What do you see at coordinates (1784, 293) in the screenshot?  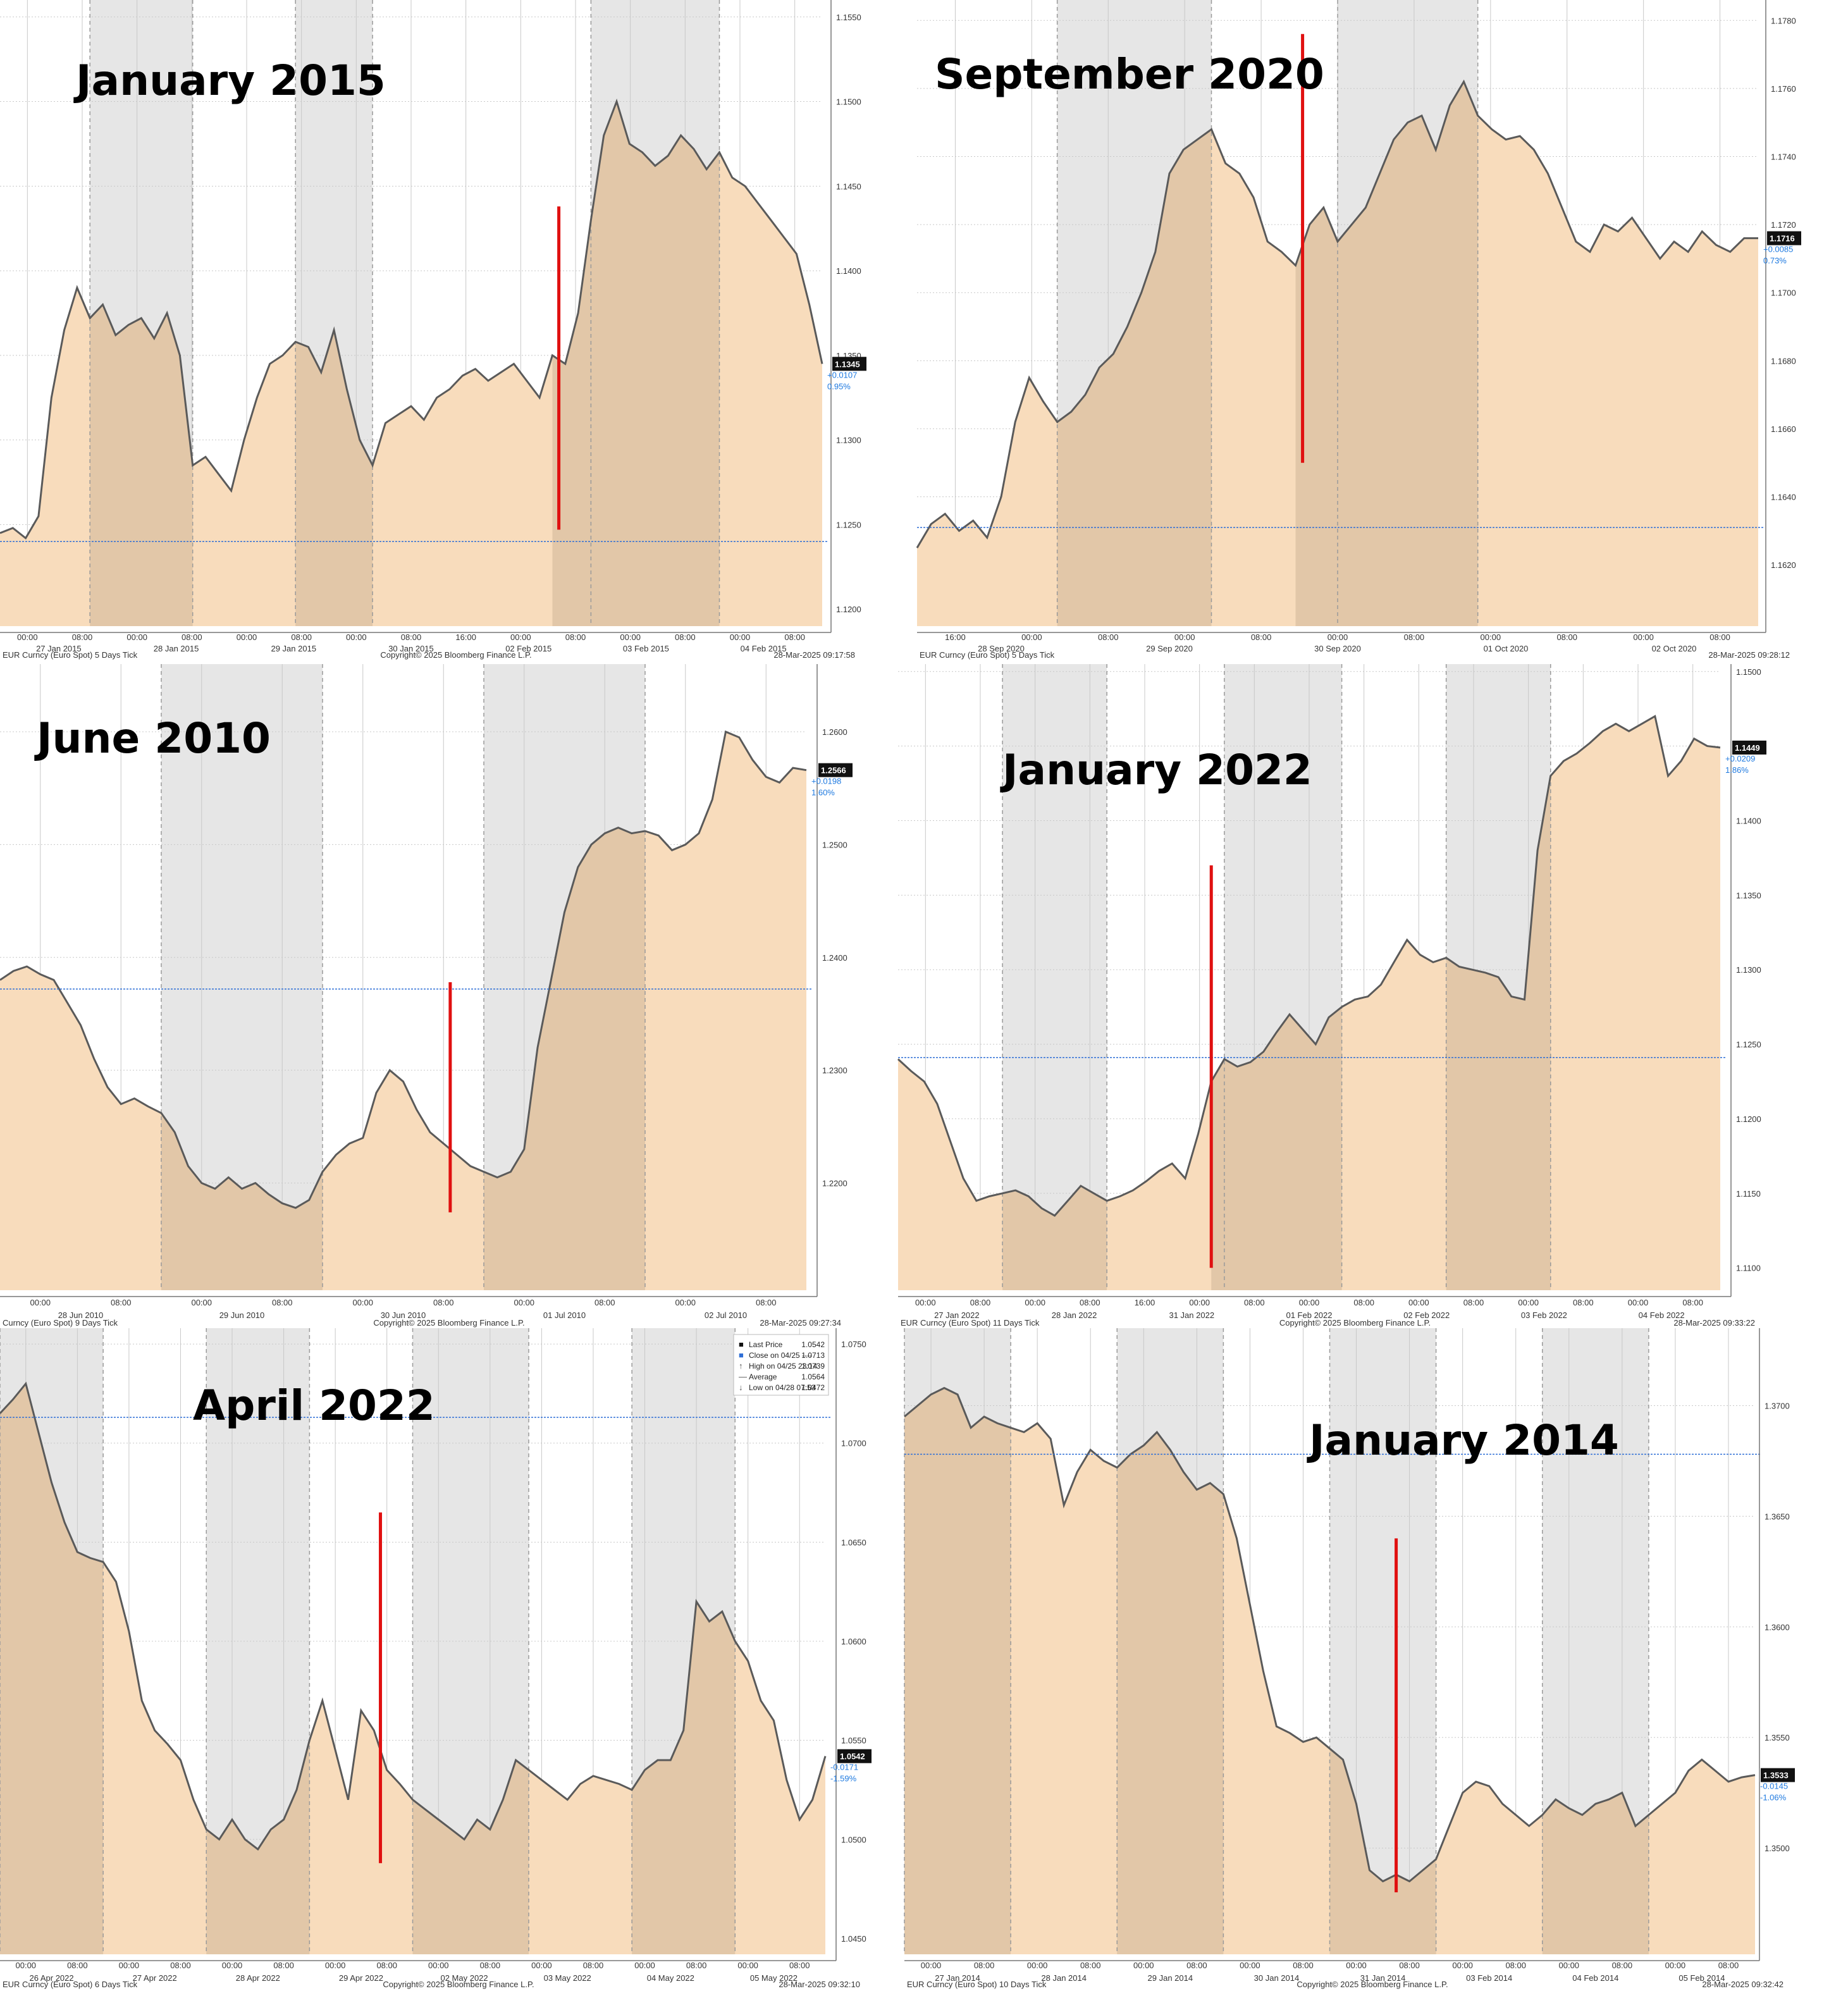 I see `y-tick-label: 1.1700` at bounding box center [1784, 293].